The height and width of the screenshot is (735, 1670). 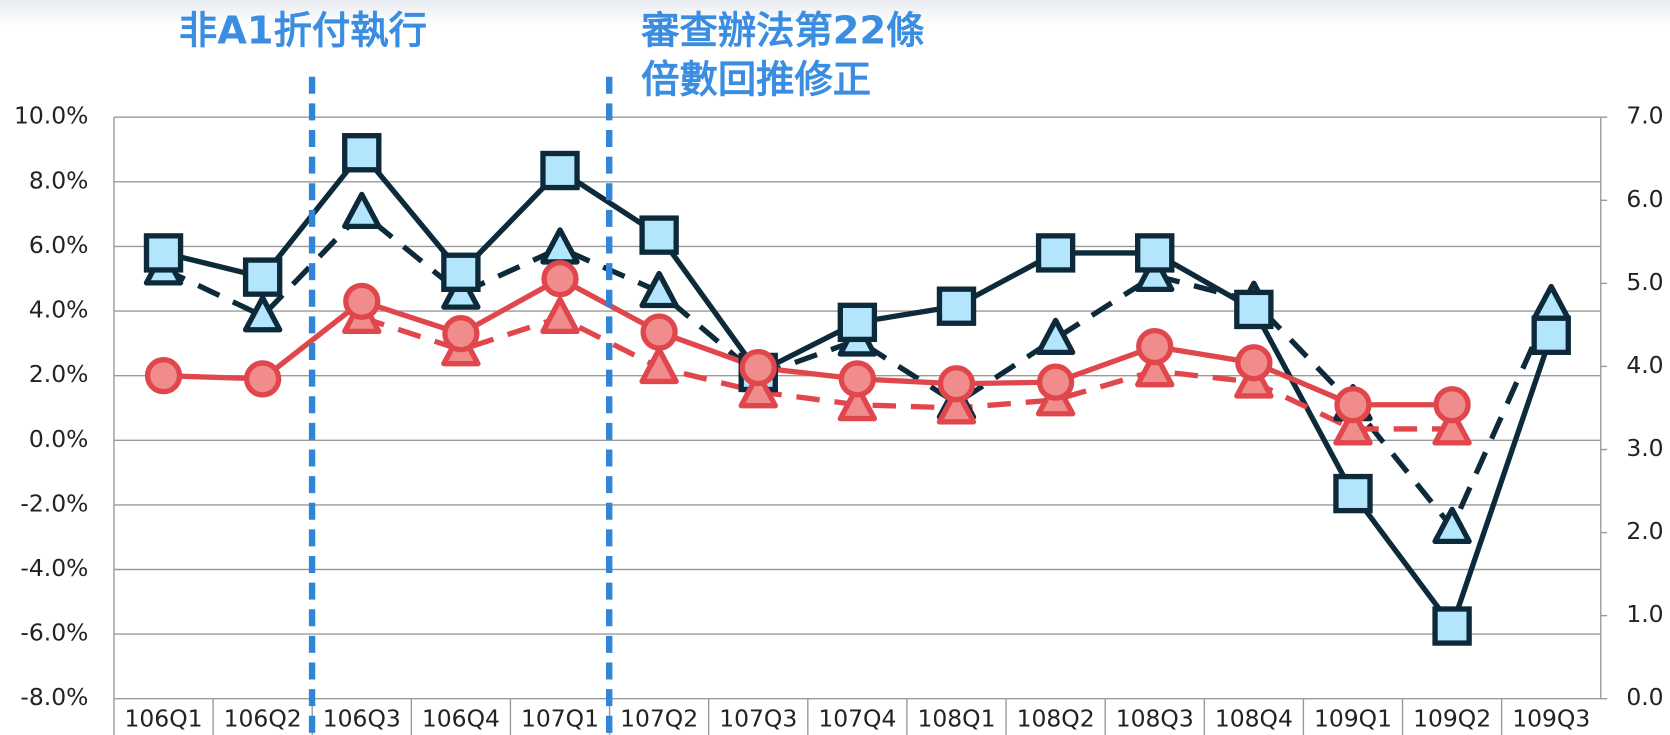 I want to click on x-tick-label: 106Q4, so click(x=461, y=719).